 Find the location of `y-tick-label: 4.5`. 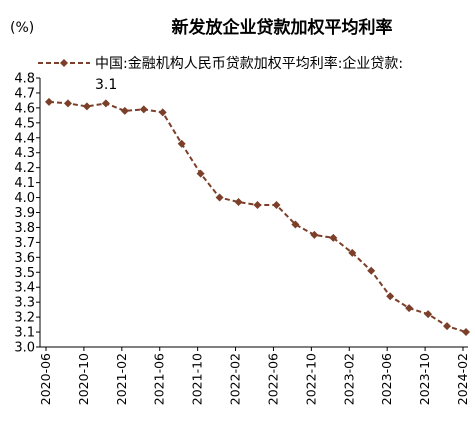

y-tick-label: 4.5 is located at coordinates (24, 123).